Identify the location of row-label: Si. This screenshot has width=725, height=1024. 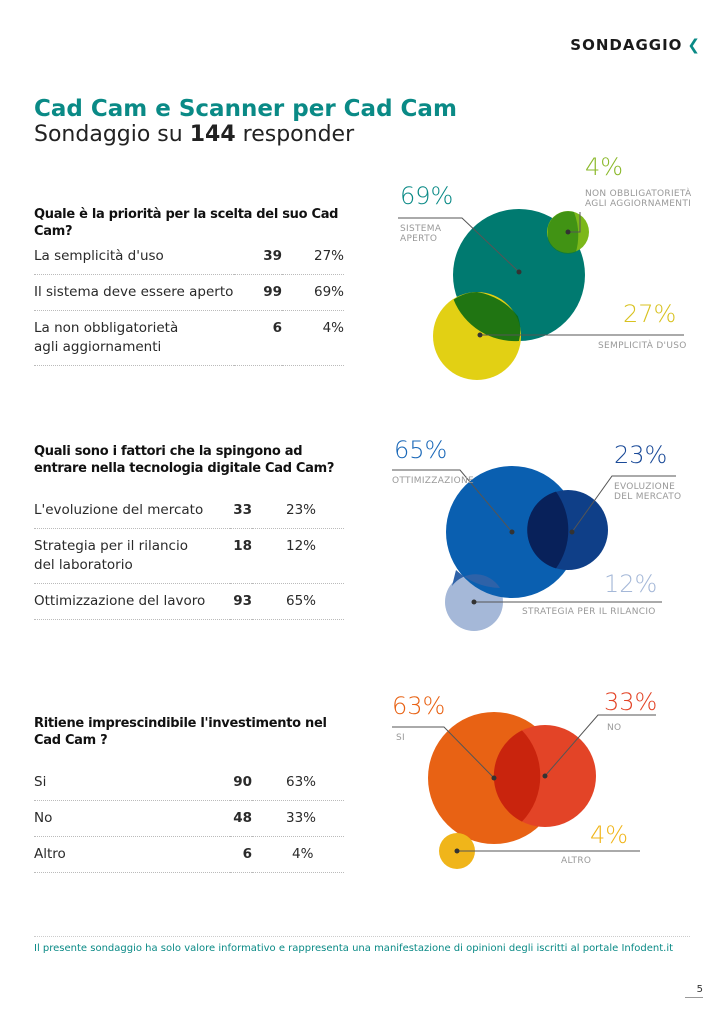
(132, 783).